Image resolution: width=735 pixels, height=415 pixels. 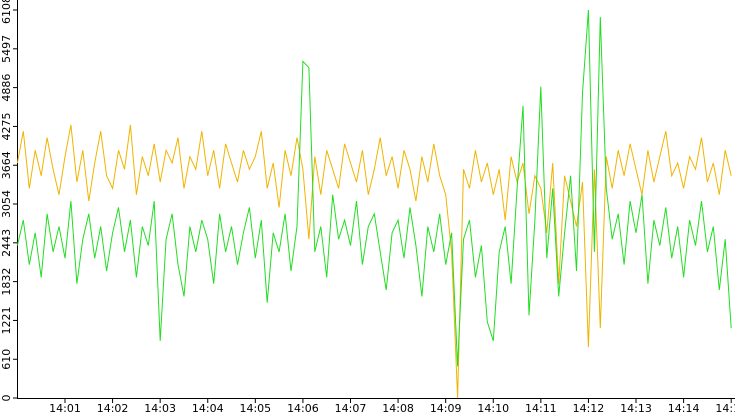 What do you see at coordinates (255, 408) in the screenshot?
I see `x-tick-label: 14:05` at bounding box center [255, 408].